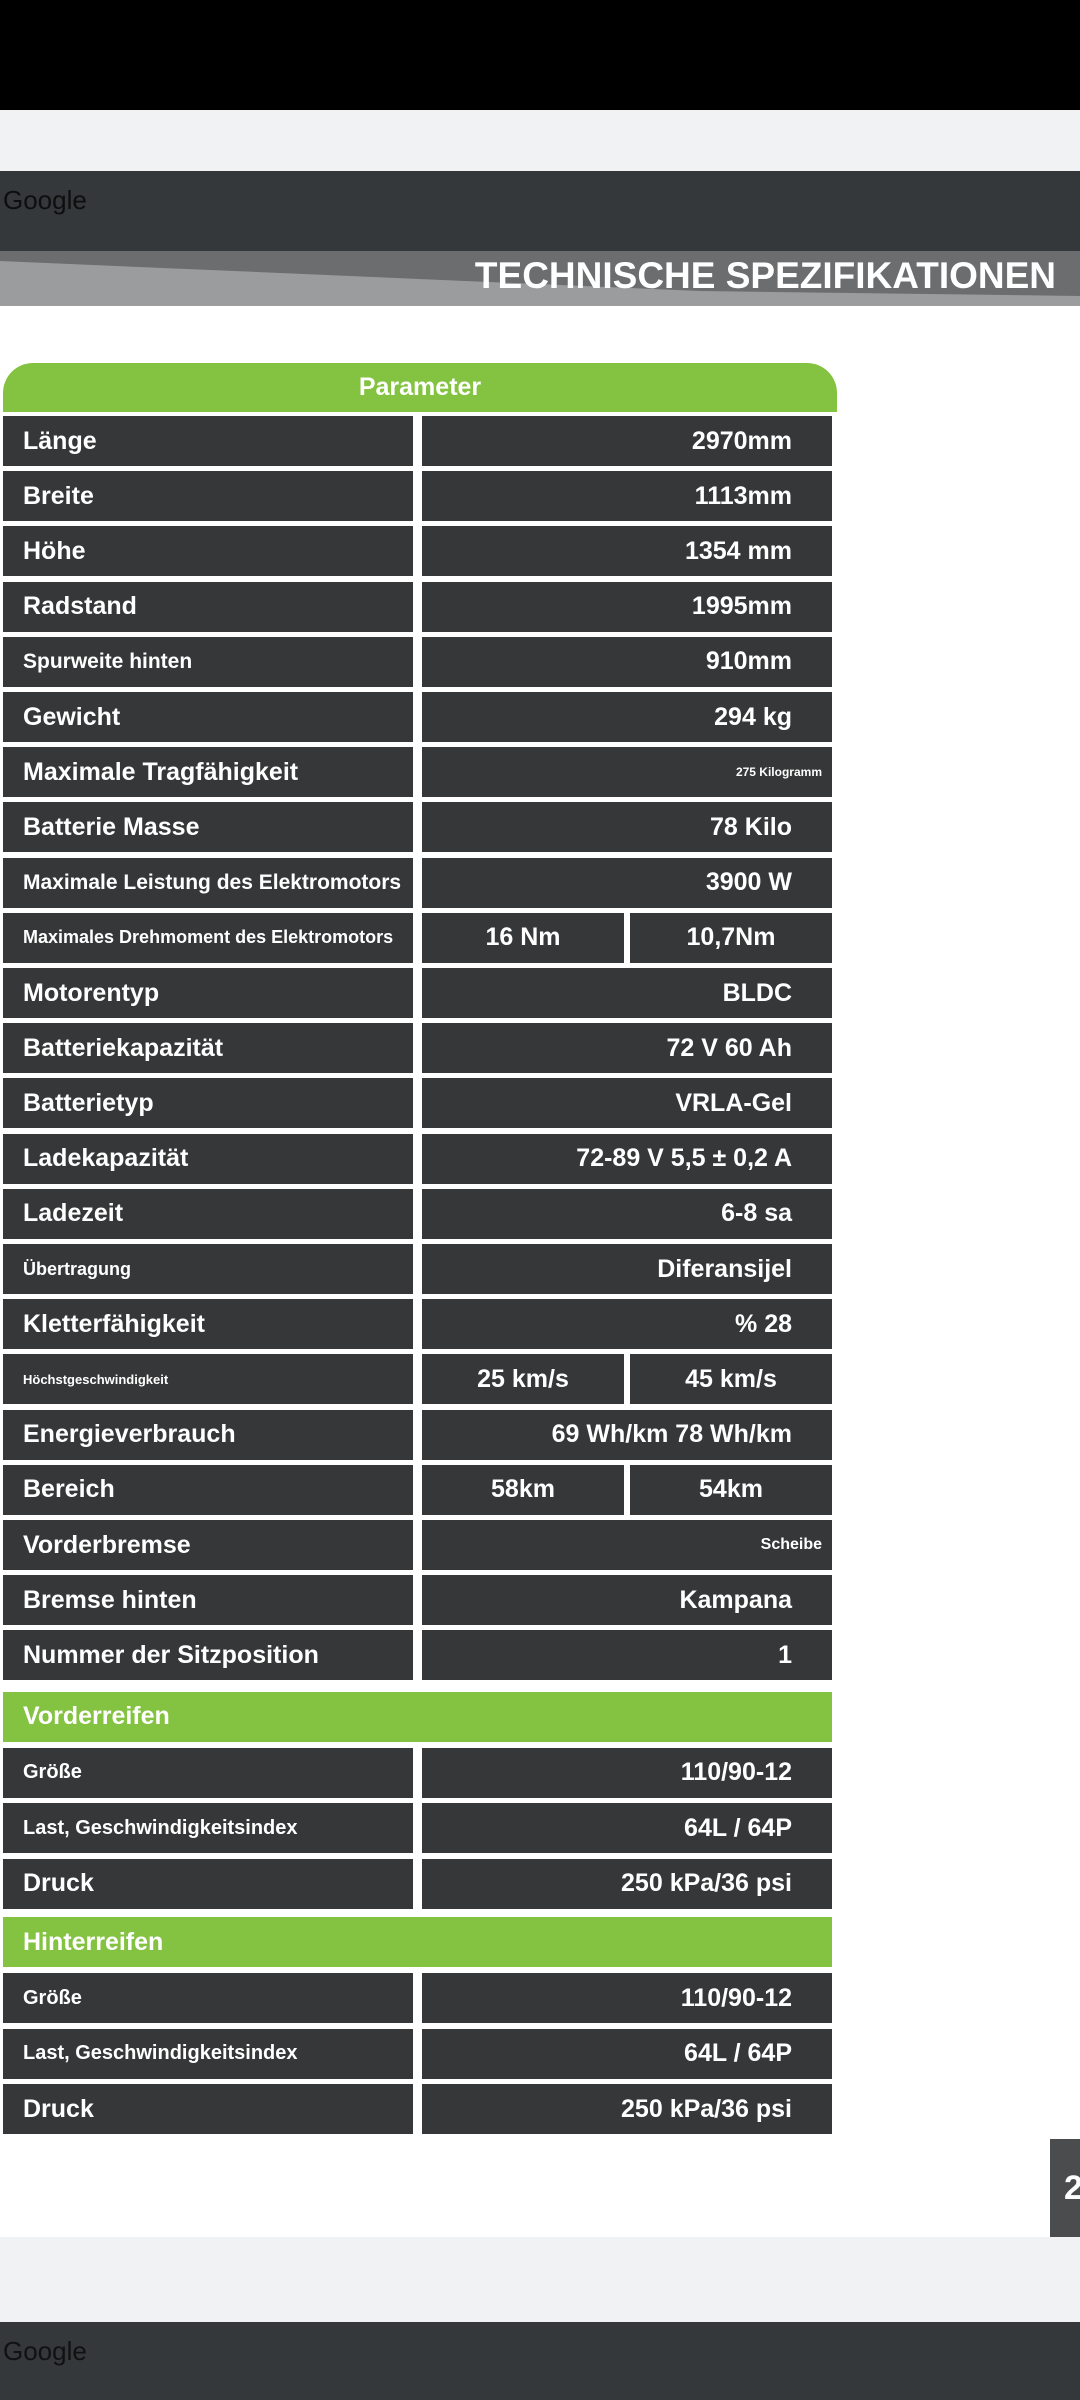 Image resolution: width=1080 pixels, height=2400 pixels. Describe the element at coordinates (627, 1545) in the screenshot. I see `row-value: Scheibe` at that location.